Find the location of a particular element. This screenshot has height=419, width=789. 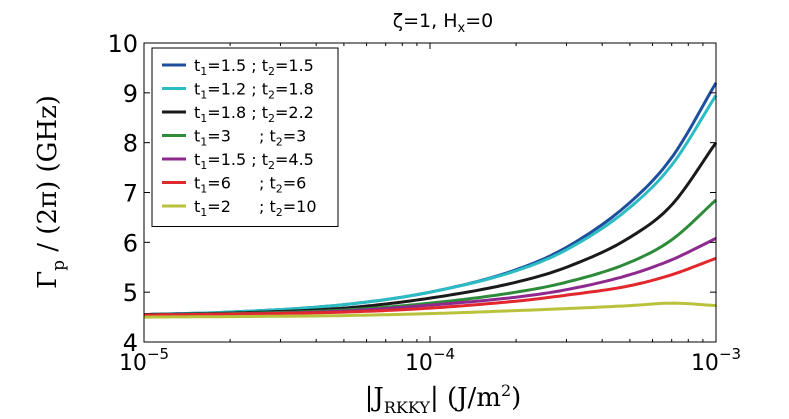

x-tick-label: 10⁻⁴ is located at coordinates (430, 360).